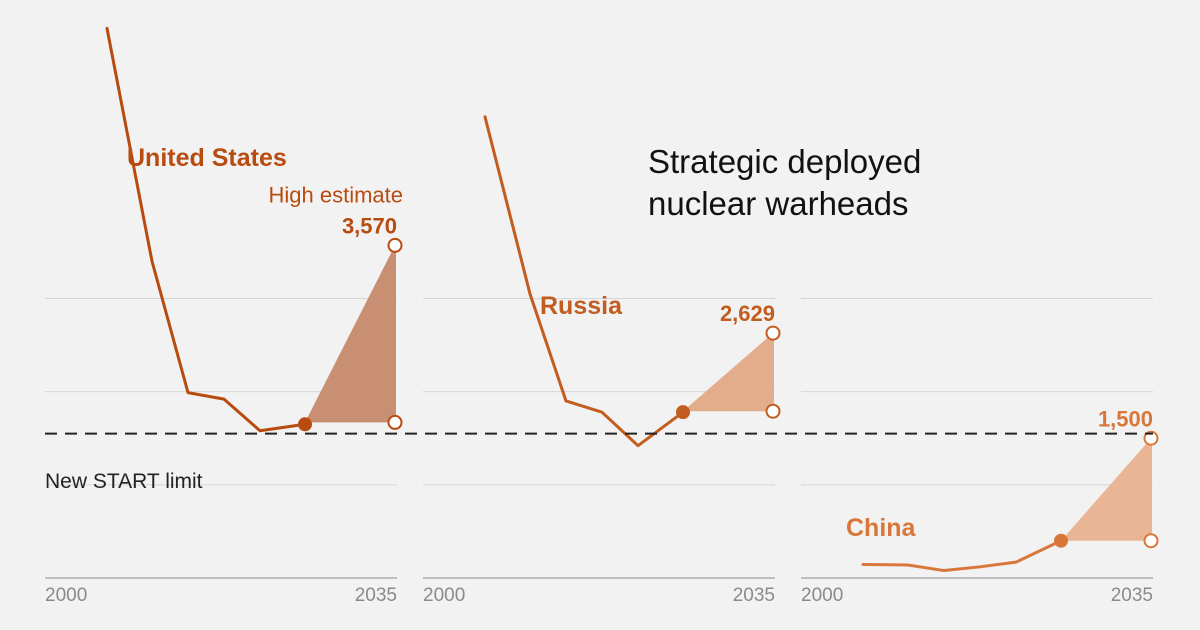 This screenshot has height=630, width=1200. I want to click on united-states-x-tick-start: 2000, so click(66, 595).